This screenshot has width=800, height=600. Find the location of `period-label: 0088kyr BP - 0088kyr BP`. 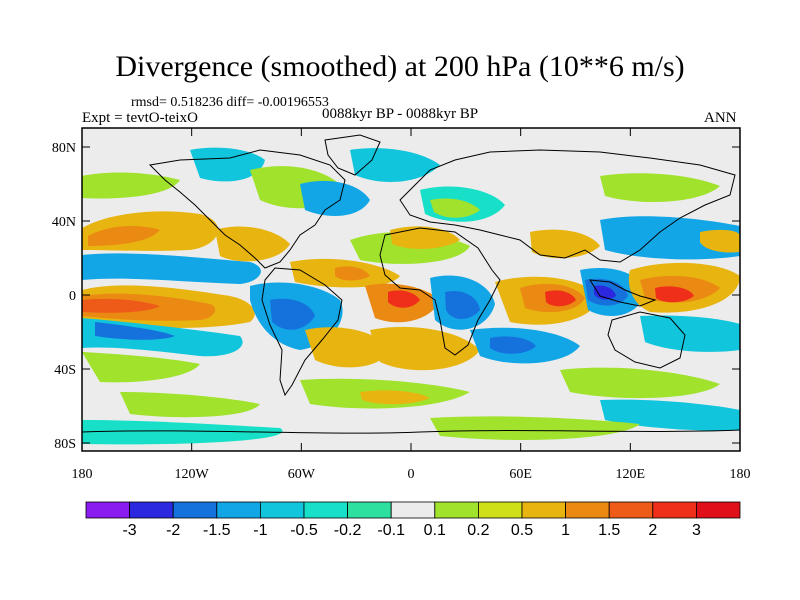

period-label: 0088kyr BP - 0088kyr BP is located at coordinates (400, 114).